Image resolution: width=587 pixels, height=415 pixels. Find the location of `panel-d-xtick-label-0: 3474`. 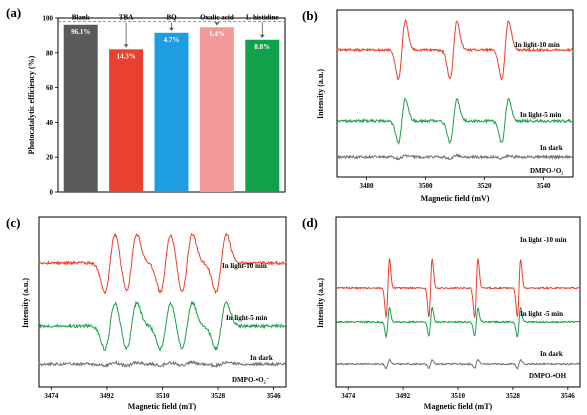

panel-d-xtick-label-0: 3474 is located at coordinates (348, 396).